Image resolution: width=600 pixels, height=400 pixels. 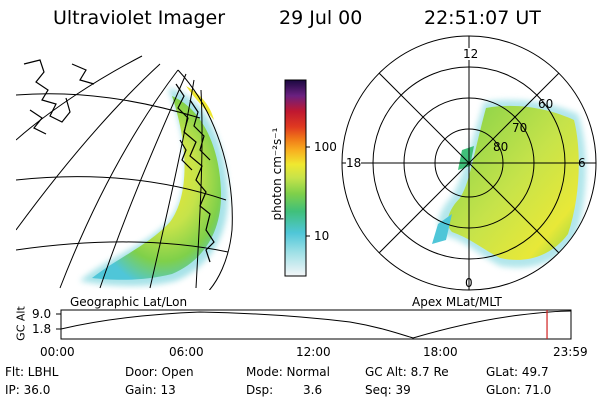 What do you see at coordinates (546, 104) in the screenshot?
I see `mlat-label-60: 60` at bounding box center [546, 104].